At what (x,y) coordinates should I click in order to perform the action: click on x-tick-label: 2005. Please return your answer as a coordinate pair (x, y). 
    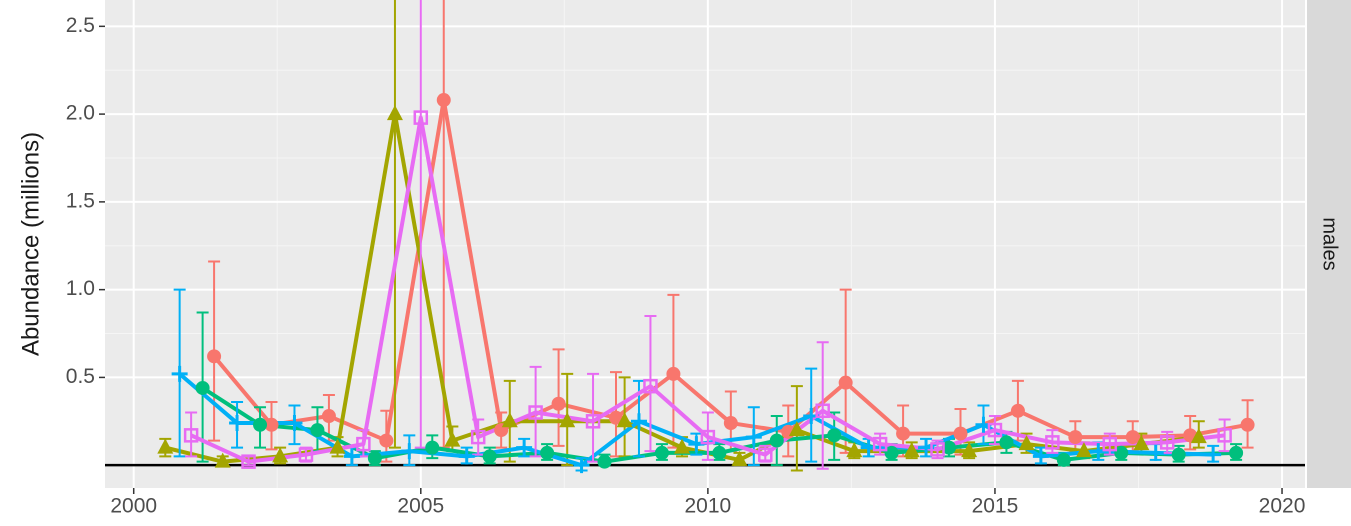
    Looking at the image, I should click on (420, 506).